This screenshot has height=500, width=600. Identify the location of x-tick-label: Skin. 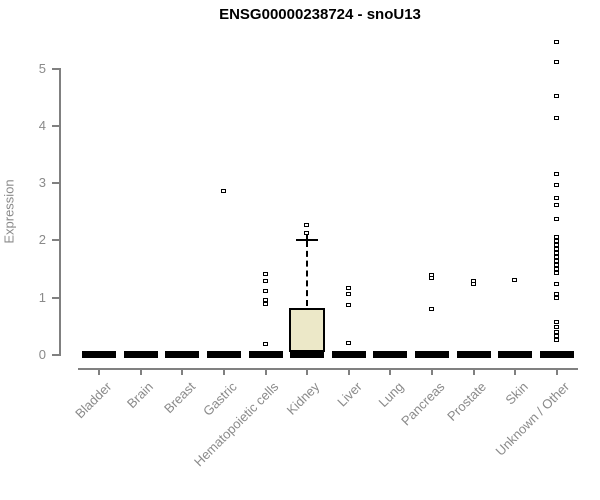
(516, 393).